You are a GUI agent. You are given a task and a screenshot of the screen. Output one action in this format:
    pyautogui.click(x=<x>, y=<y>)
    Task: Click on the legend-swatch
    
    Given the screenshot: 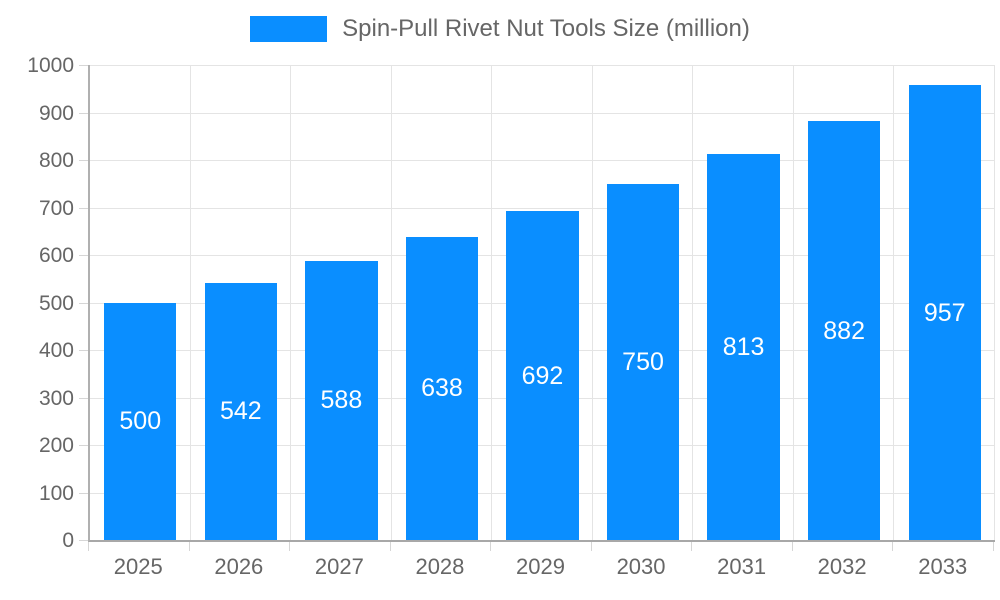 What is the action you would take?
    pyautogui.click(x=289, y=29)
    